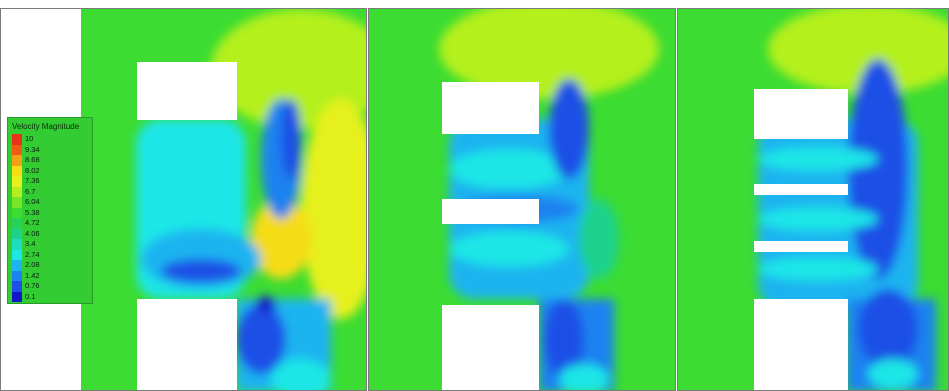  Describe the element at coordinates (52, 223) in the screenshot. I see `legend-row: 4.72` at that location.